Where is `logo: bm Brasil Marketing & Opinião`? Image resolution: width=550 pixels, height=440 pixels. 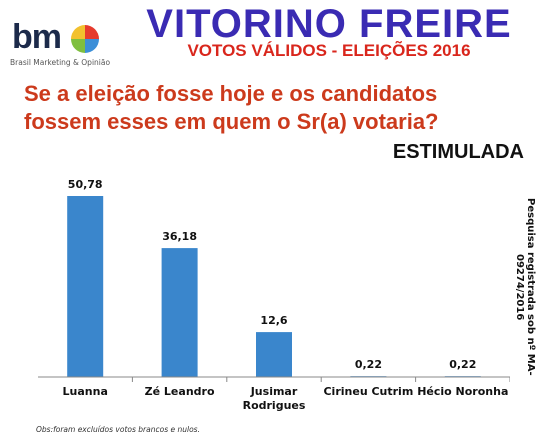 logo: bm Brasil Marketing & Opinião is located at coordinates (57, 37).